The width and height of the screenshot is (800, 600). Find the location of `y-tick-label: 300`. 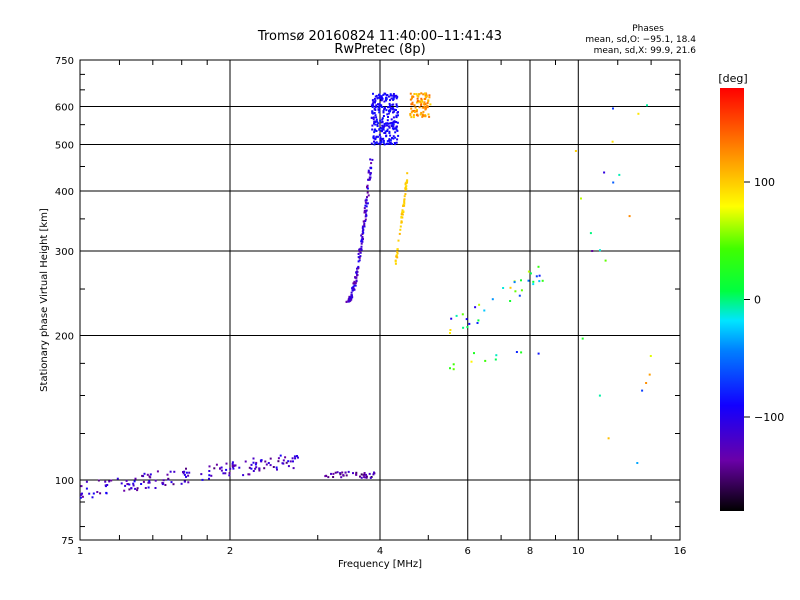

y-tick-label: 300 is located at coordinates (64, 252).